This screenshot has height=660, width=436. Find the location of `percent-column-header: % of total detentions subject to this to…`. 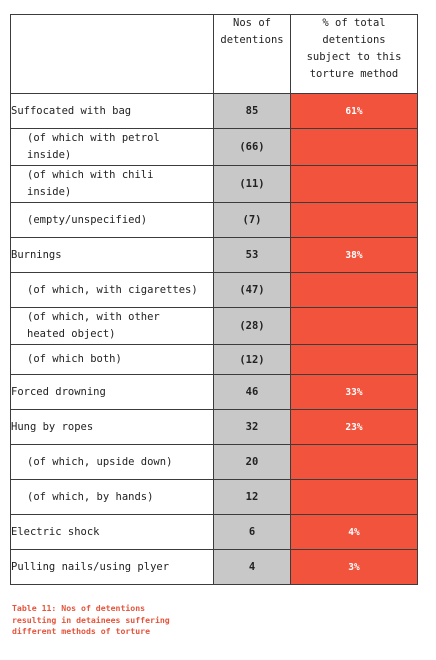

percent-column-header: % of total detentions subject to this to… is located at coordinates (354, 54).